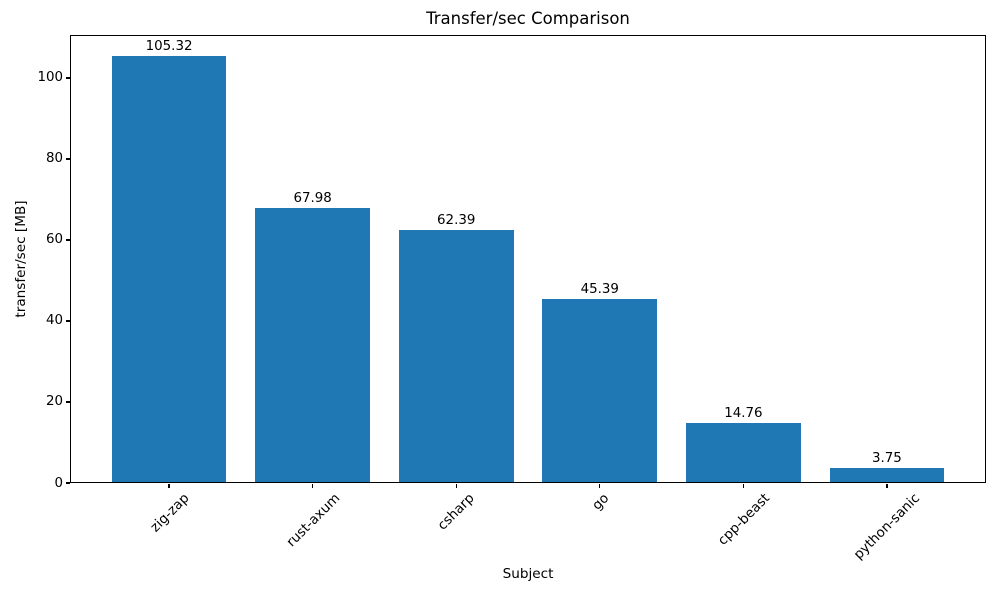  I want to click on x-tick-label: csharp, so click(457, 512).